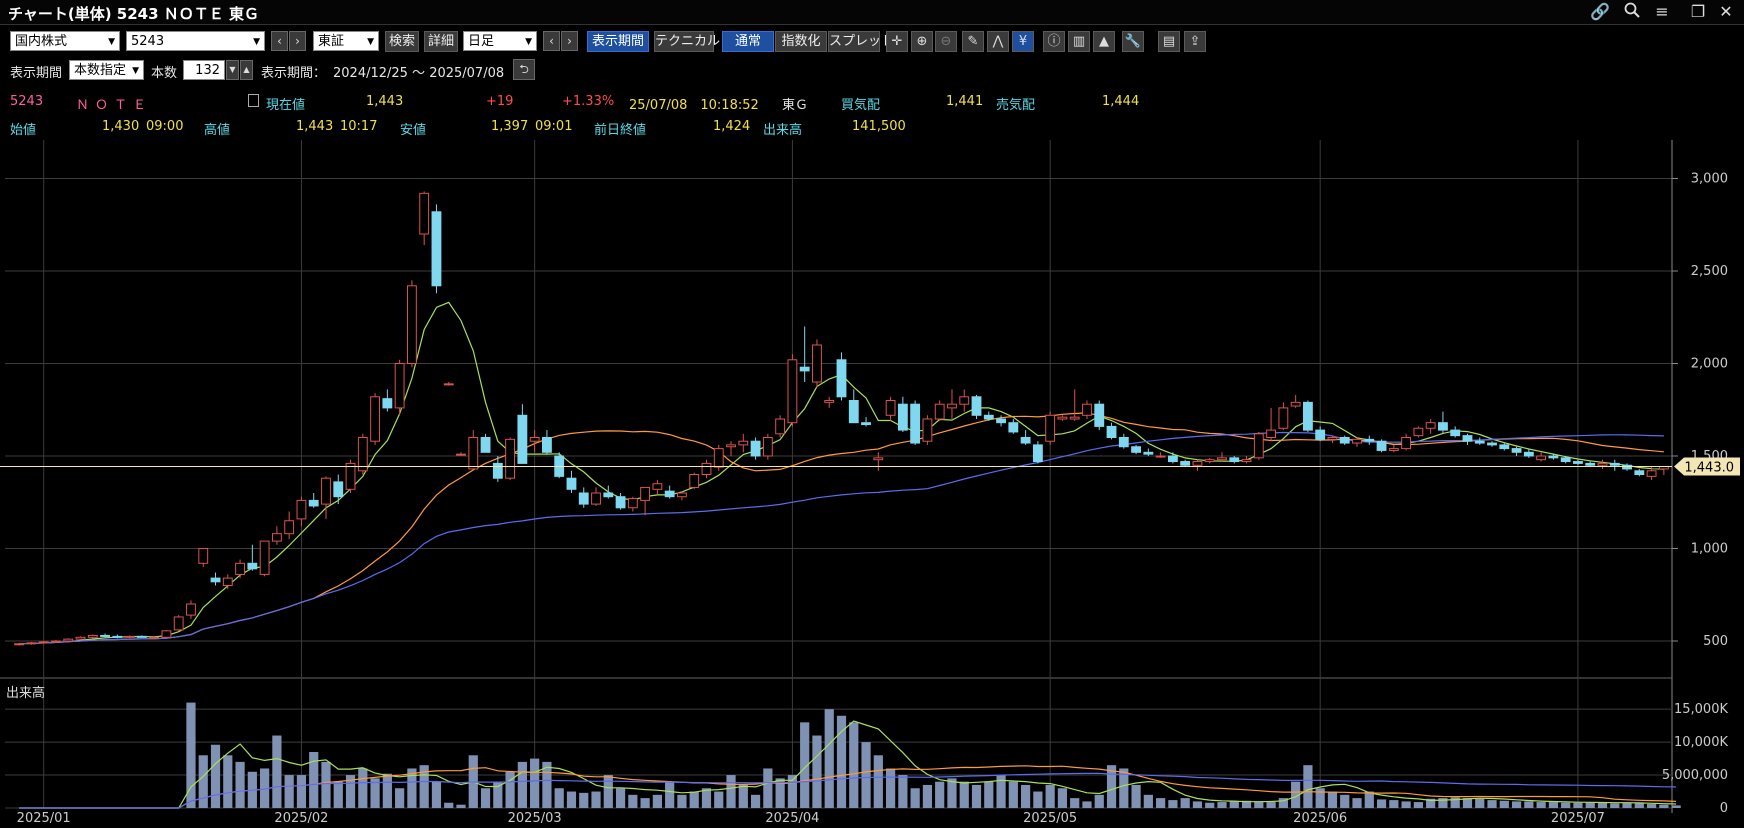  I want to click on yen-icon: ¥, so click(1023, 41).